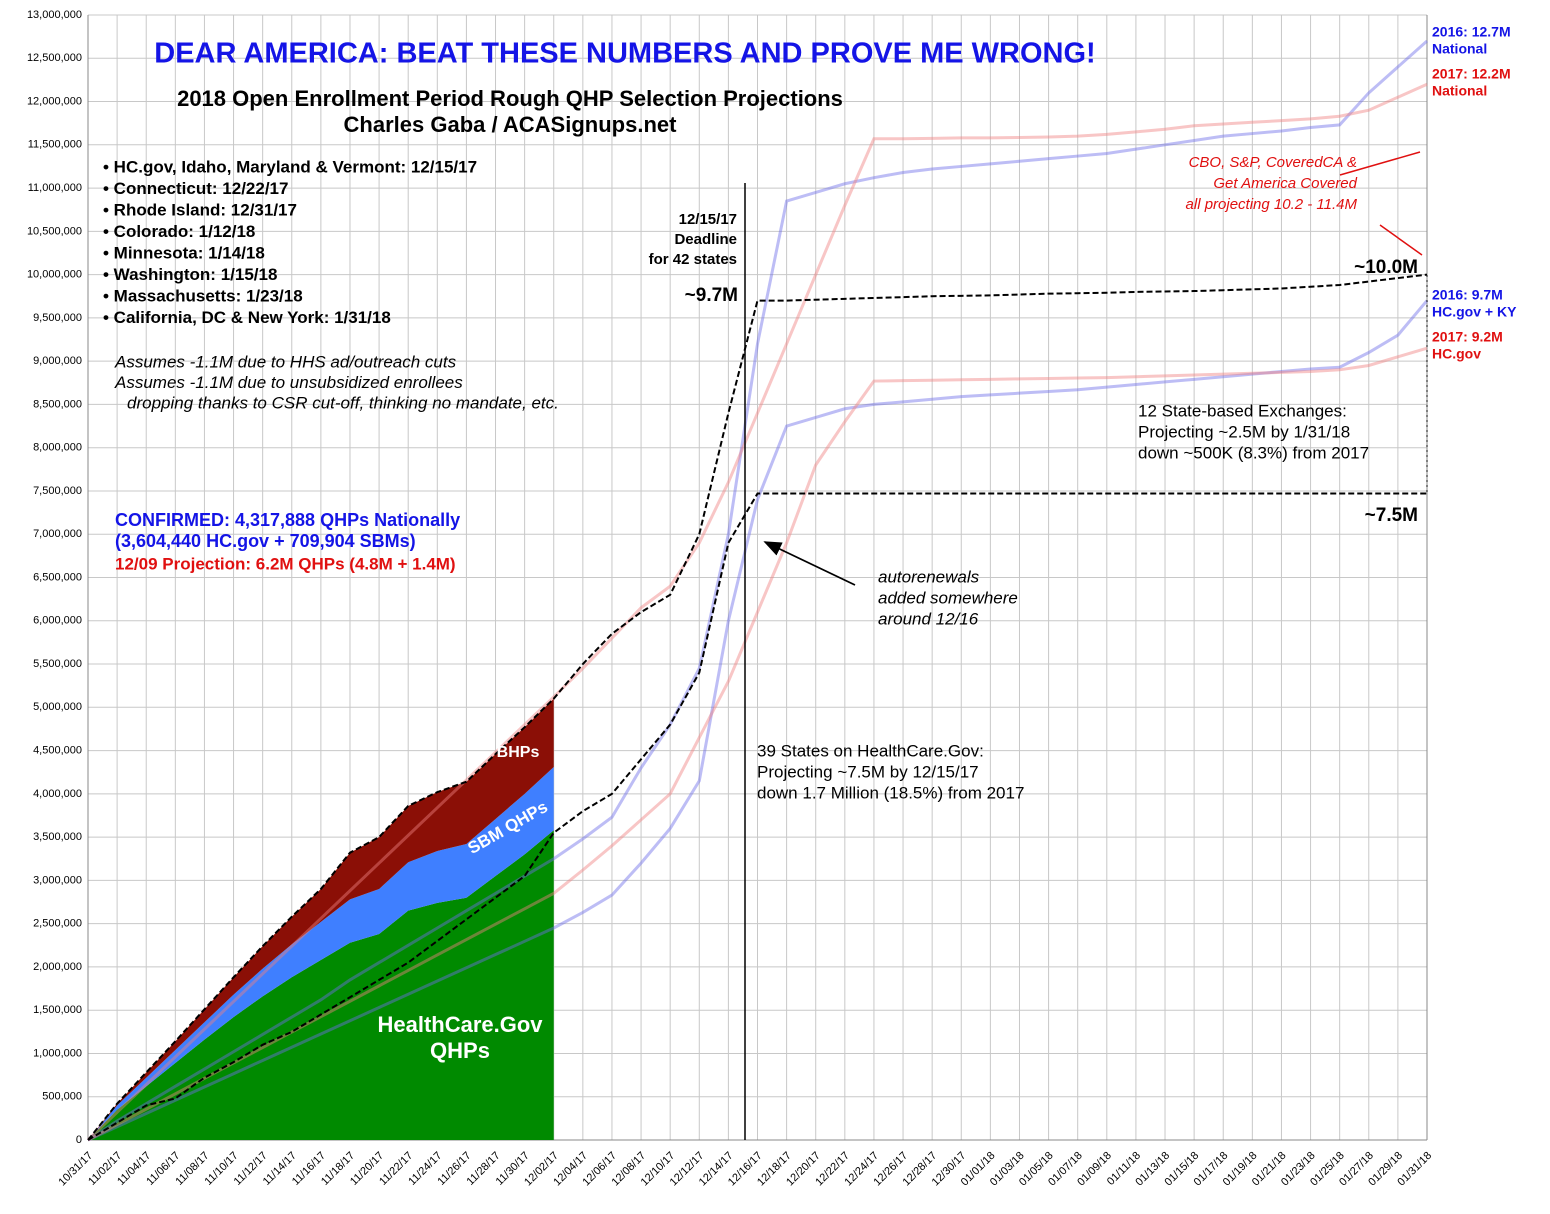  I want to click on y-tick-label: 6,500,000, so click(57, 577).